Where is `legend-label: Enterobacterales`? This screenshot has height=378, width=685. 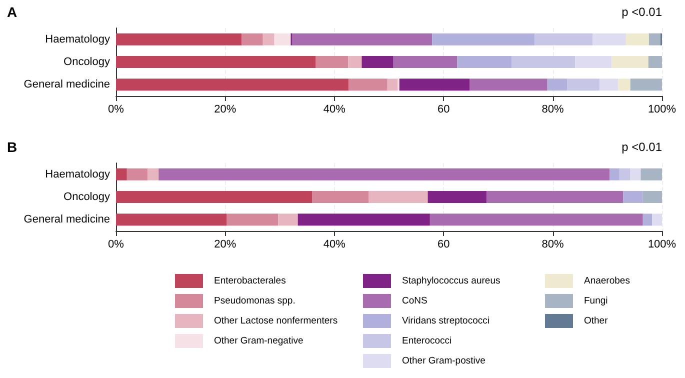
legend-label: Enterobacterales is located at coordinates (250, 281).